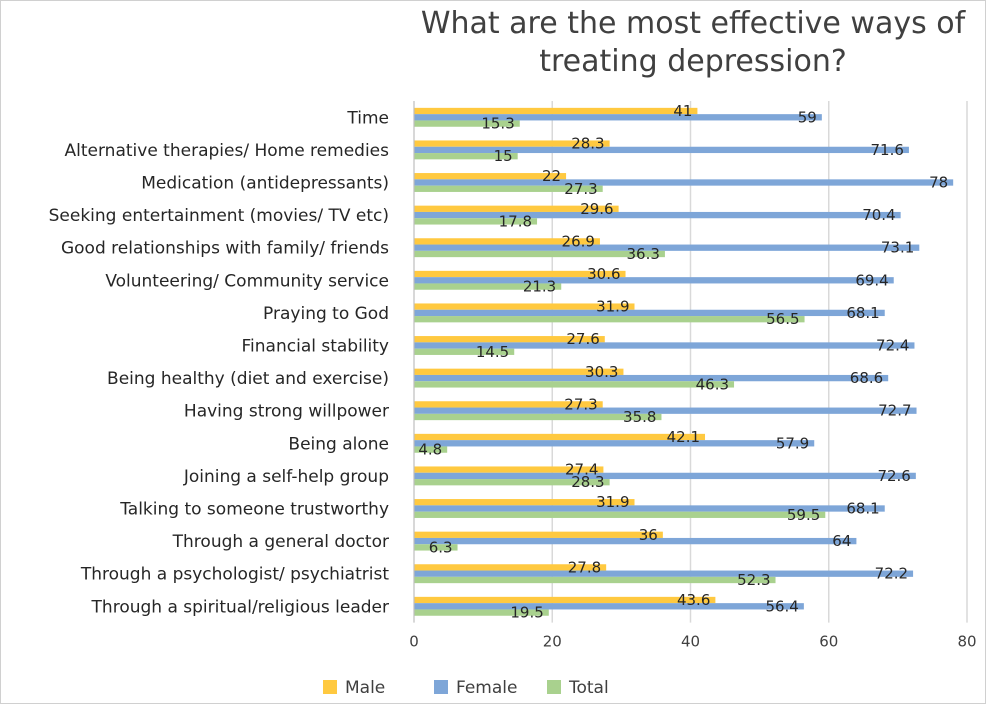 The height and width of the screenshot is (704, 986). What do you see at coordinates (690, 642) in the screenshot?
I see `x-tick-label: 40` at bounding box center [690, 642].